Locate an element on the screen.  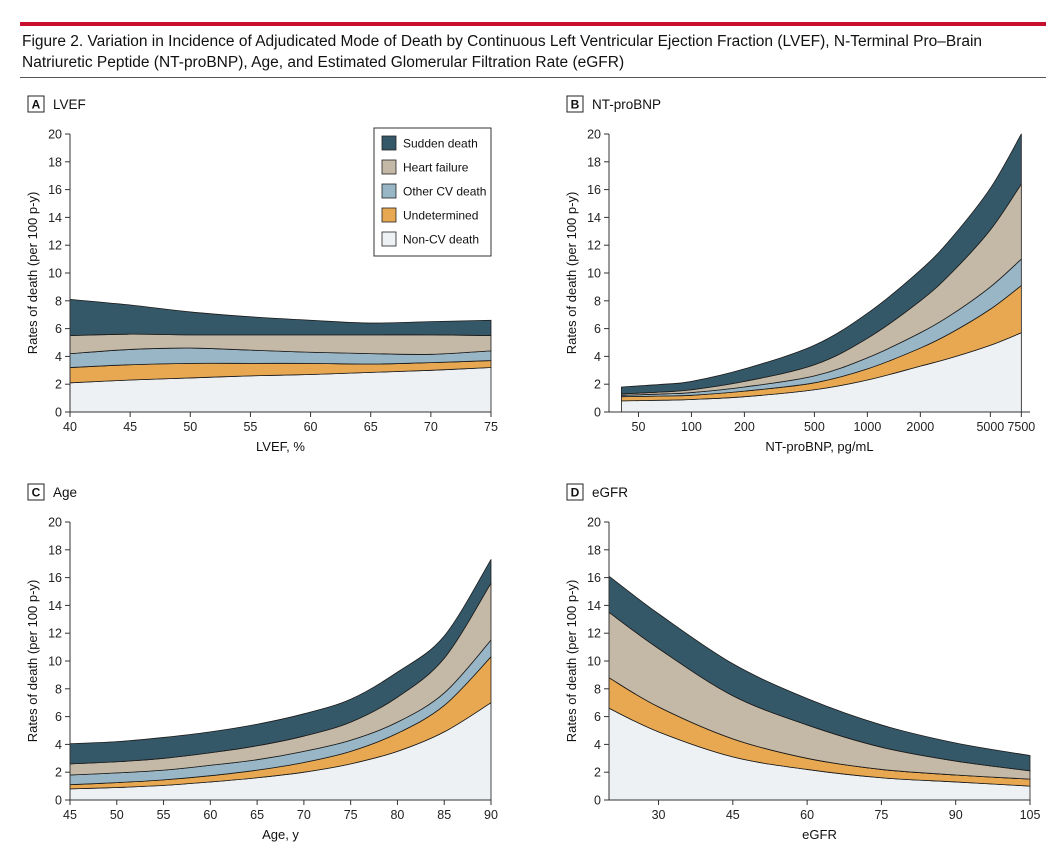
legend-swatch-sudden-death is located at coordinates (389, 143).